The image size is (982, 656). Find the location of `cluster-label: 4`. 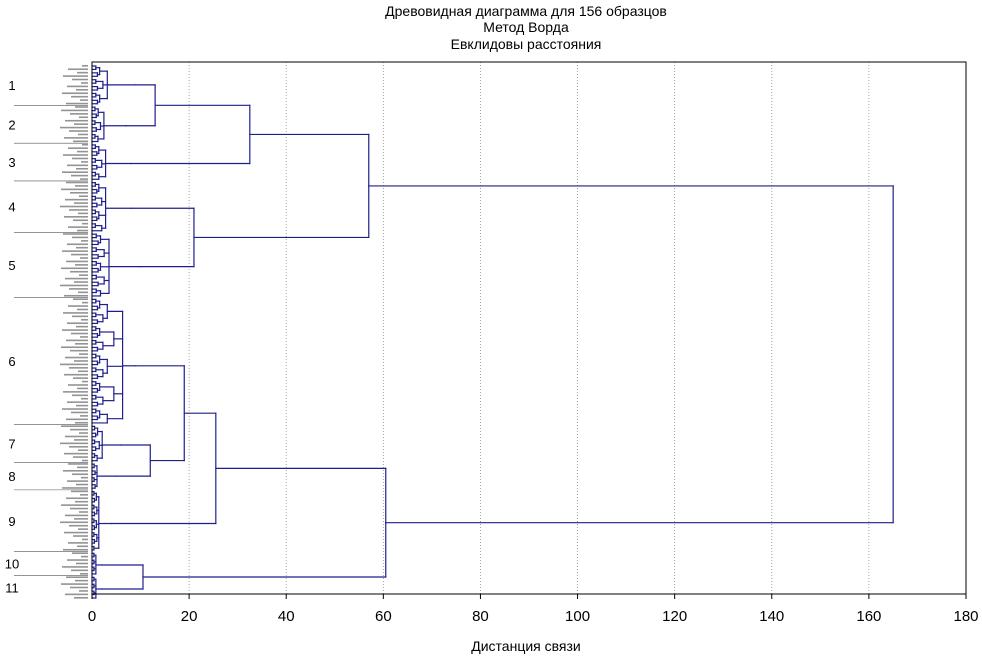

cluster-label: 4 is located at coordinates (11, 207).